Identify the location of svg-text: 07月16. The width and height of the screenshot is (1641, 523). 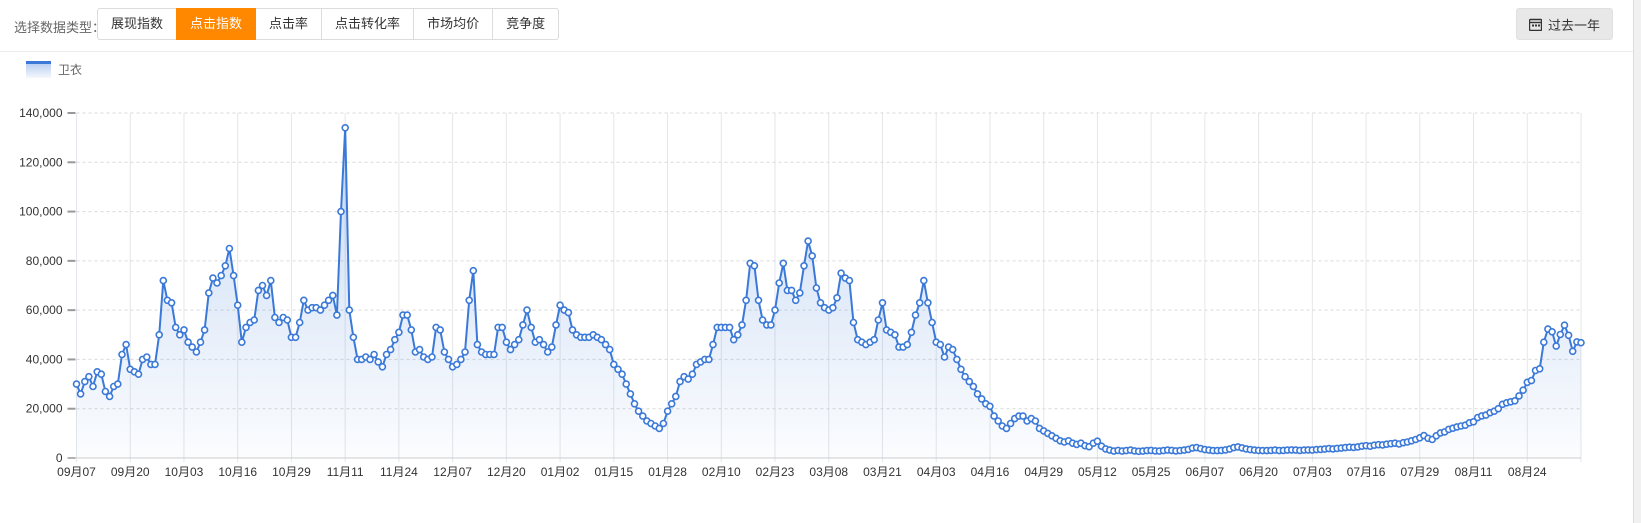
(1366, 472).